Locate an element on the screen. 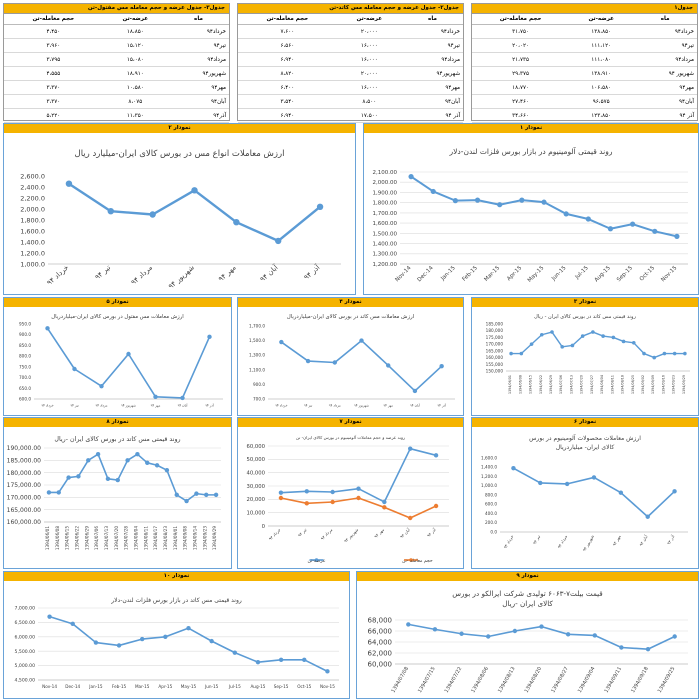 The width and height of the screenshot is (700, 700). y-tick-label: 1,700.00 is located at coordinates (385, 214).